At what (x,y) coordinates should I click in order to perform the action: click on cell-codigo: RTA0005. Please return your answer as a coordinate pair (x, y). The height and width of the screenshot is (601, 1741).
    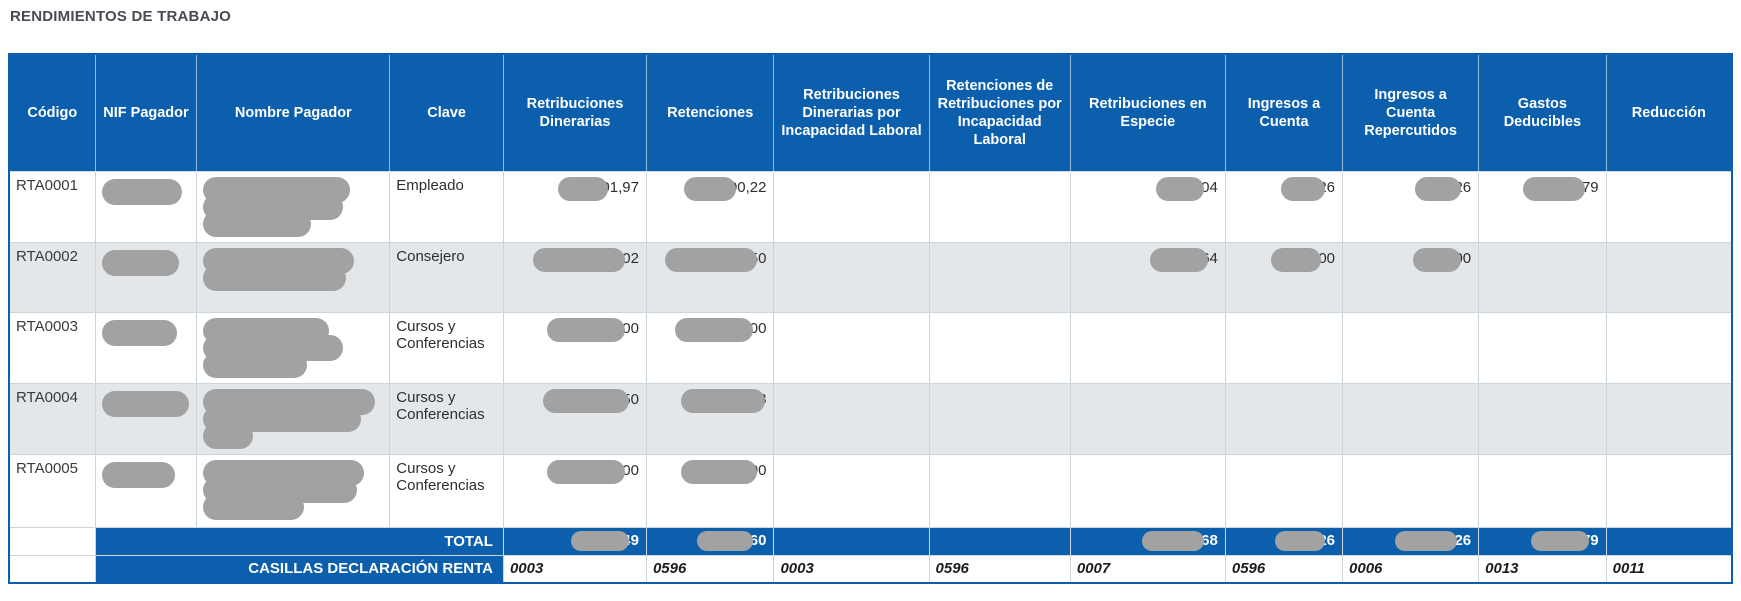
    Looking at the image, I should click on (52, 490).